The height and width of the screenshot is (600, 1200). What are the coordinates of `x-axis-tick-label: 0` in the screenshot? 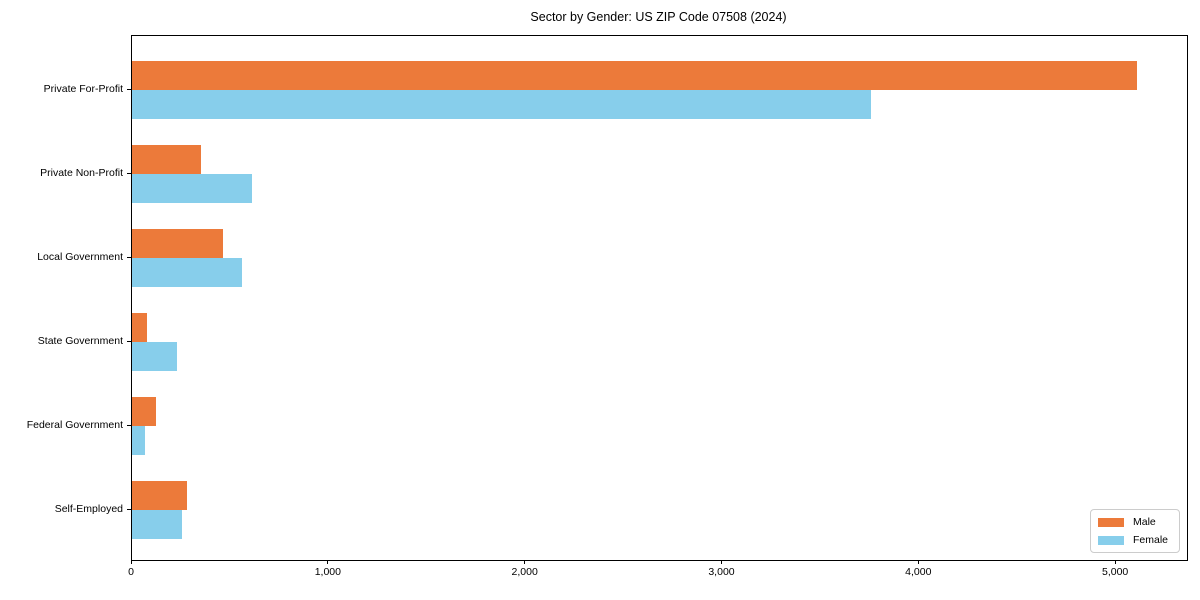 It's located at (131, 572).